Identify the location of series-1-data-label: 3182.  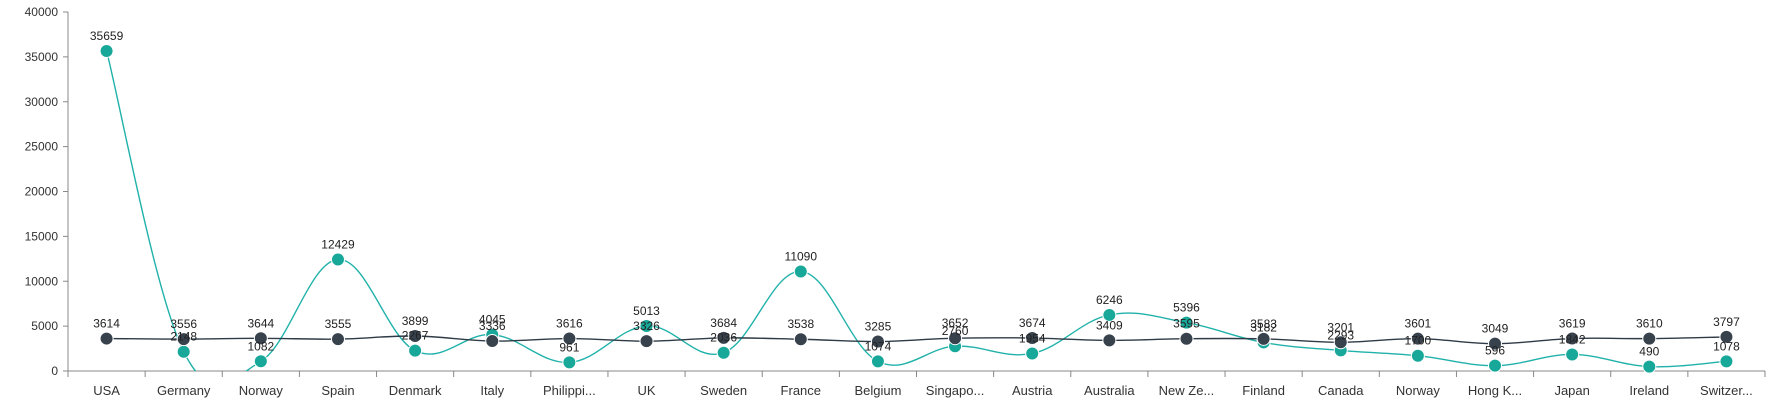
(1263, 327).